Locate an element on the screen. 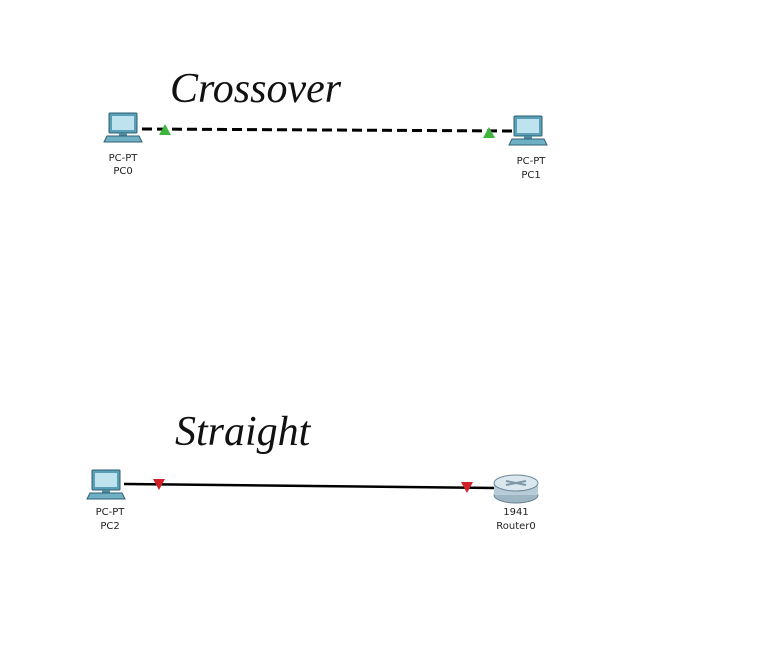 This screenshot has width=767, height=671. annotation: Crossover is located at coordinates (256, 89).